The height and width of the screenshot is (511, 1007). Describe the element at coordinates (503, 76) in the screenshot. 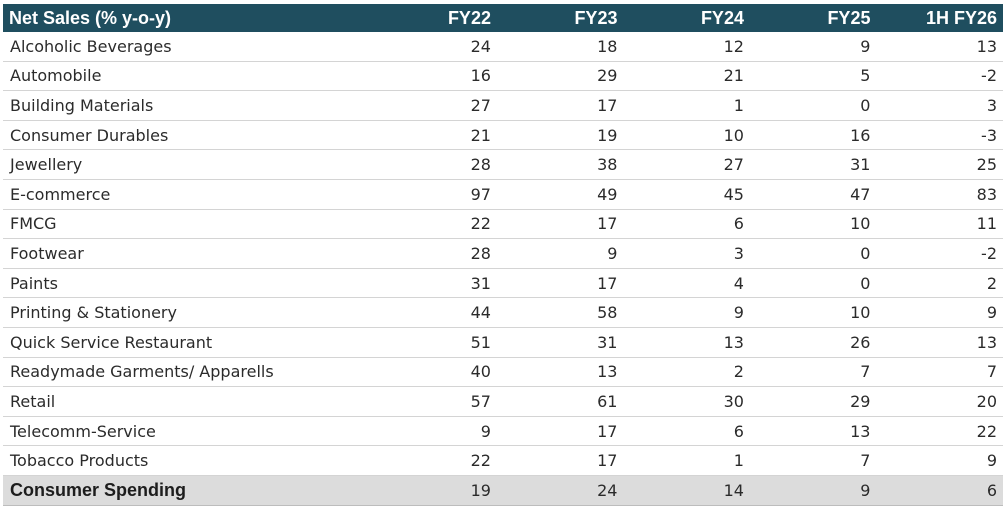

I see `table-row: Automobile 16 29 21 5 -2` at that location.